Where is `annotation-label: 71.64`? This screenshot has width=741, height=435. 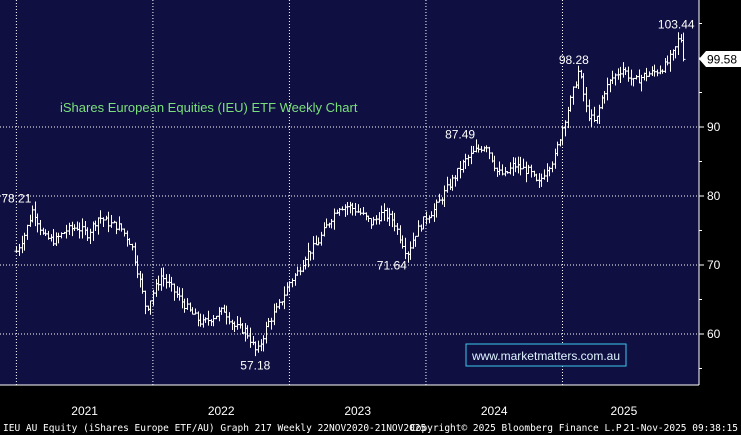 annotation-label: 71.64 is located at coordinates (392, 266).